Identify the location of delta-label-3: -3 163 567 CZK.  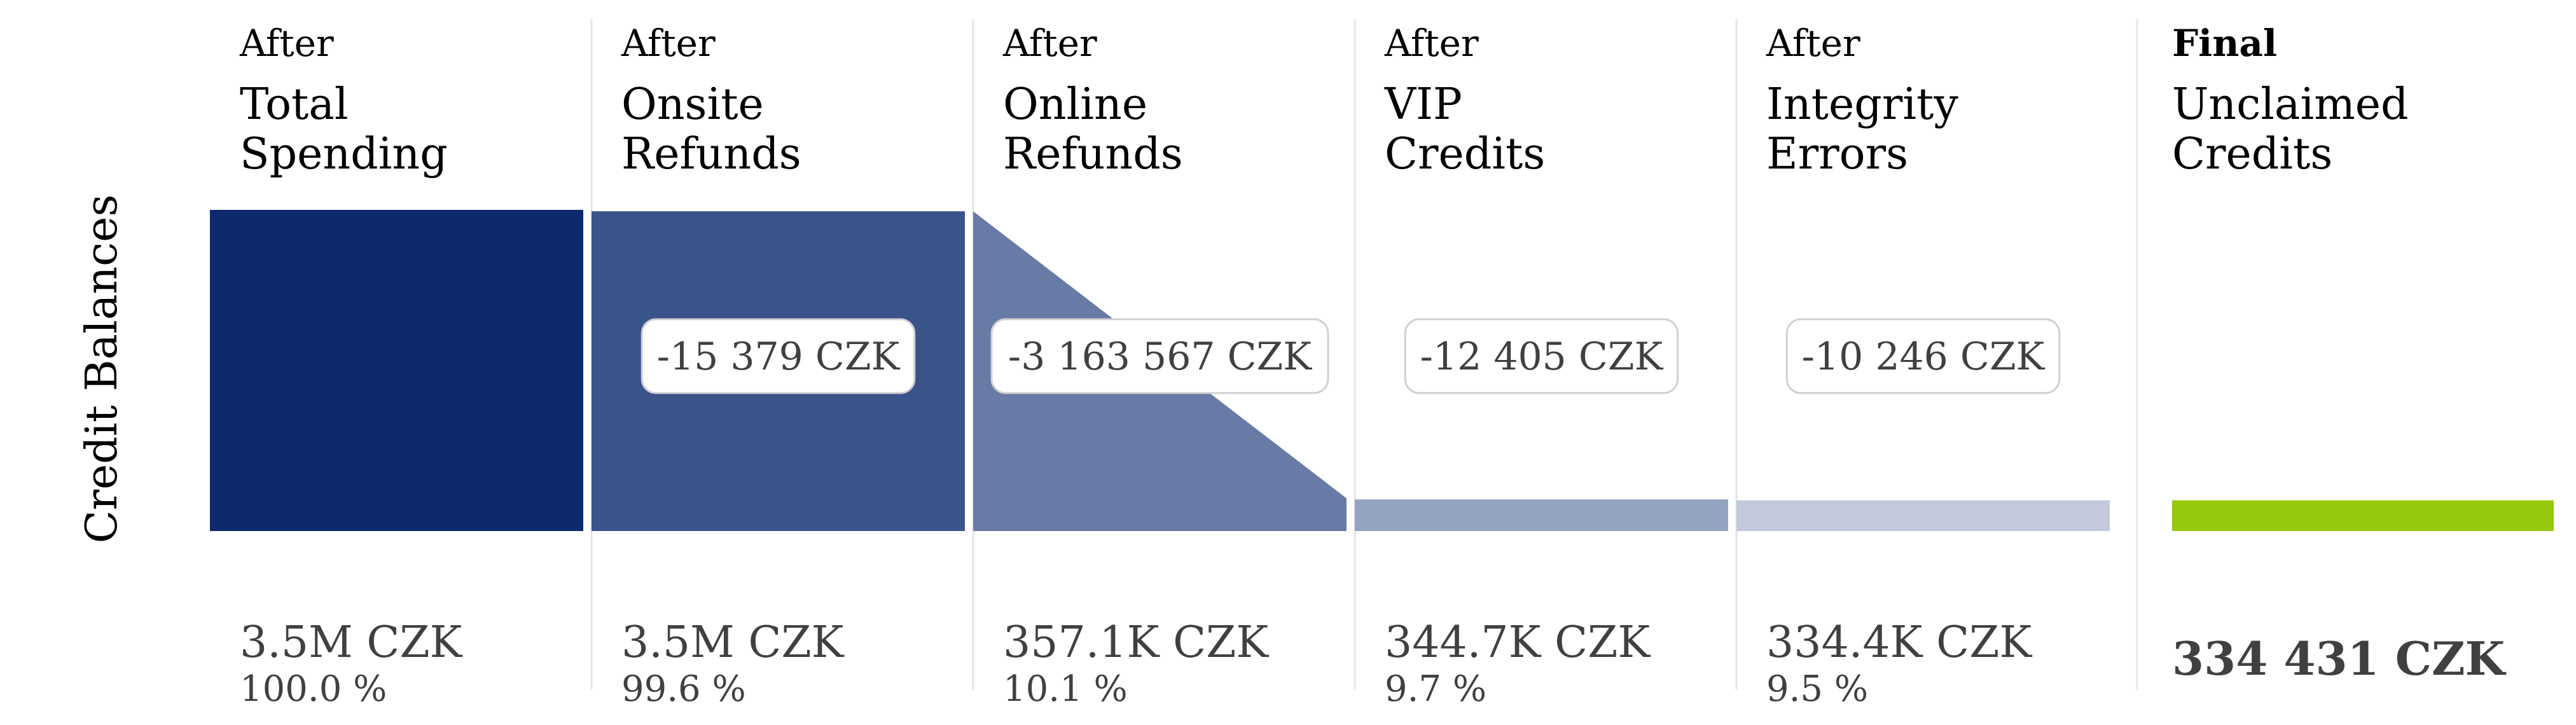
(1160, 357).